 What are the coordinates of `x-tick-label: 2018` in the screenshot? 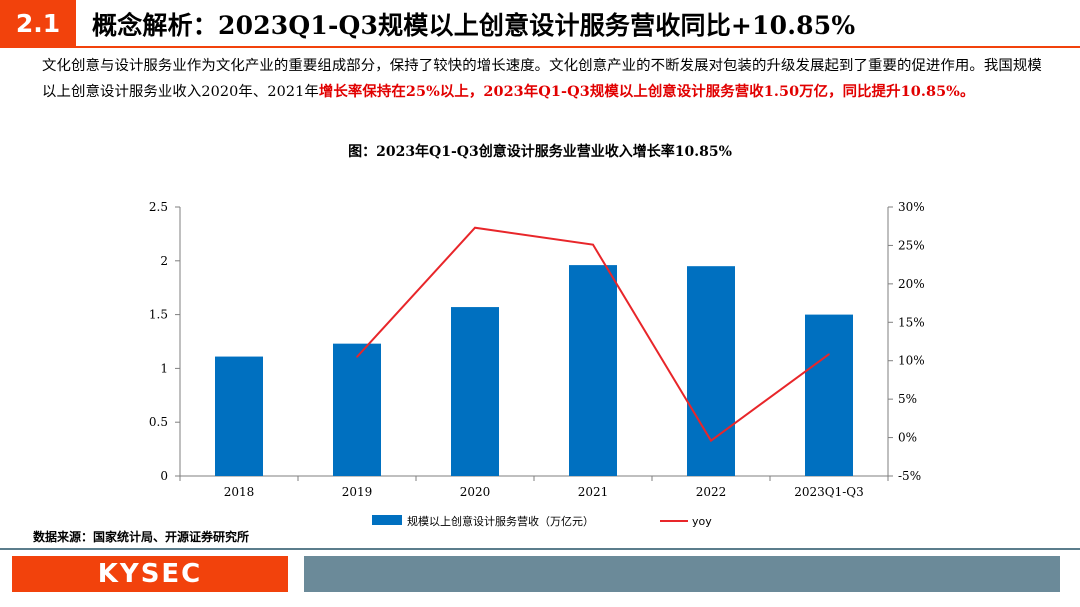 It's located at (239, 492).